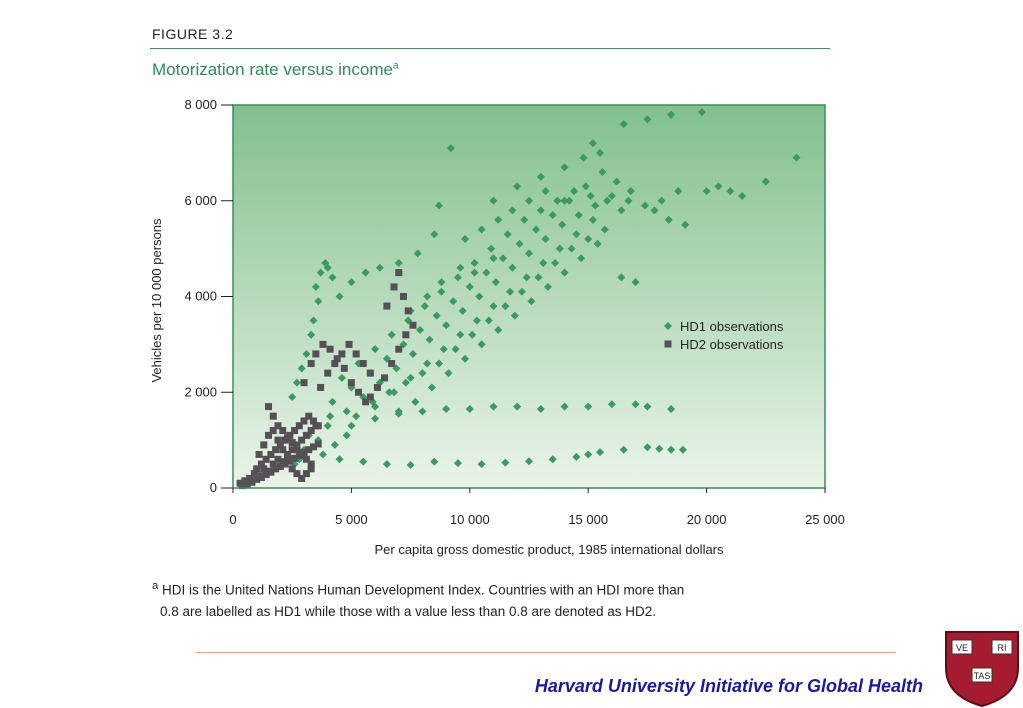  I want to click on y-tick-label: 6 000, so click(200, 200).